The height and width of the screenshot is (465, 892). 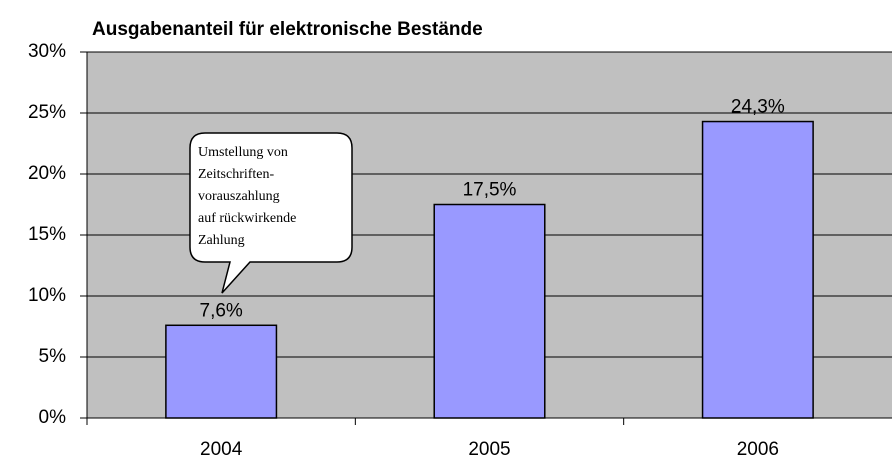 What do you see at coordinates (243, 152) in the screenshot?
I see `callout-text: Umstellung von` at bounding box center [243, 152].